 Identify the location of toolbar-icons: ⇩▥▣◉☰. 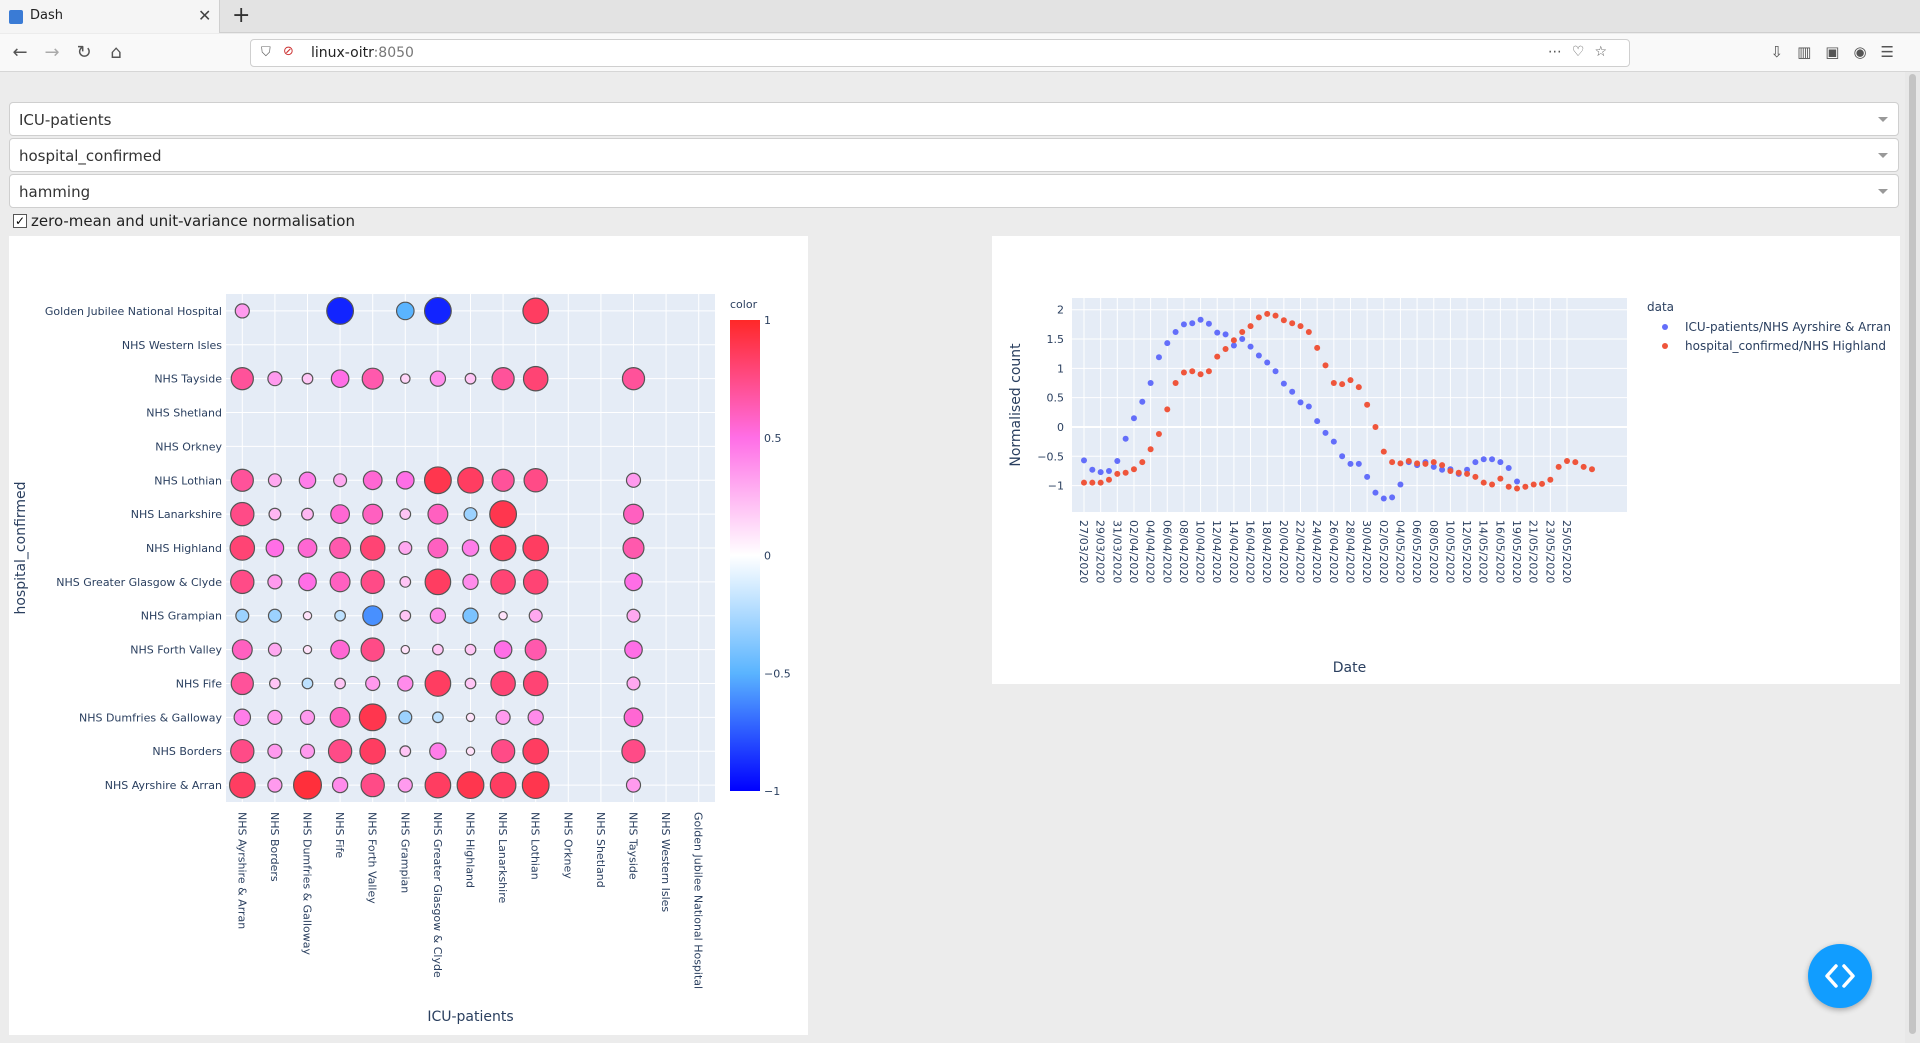
(1839, 52).